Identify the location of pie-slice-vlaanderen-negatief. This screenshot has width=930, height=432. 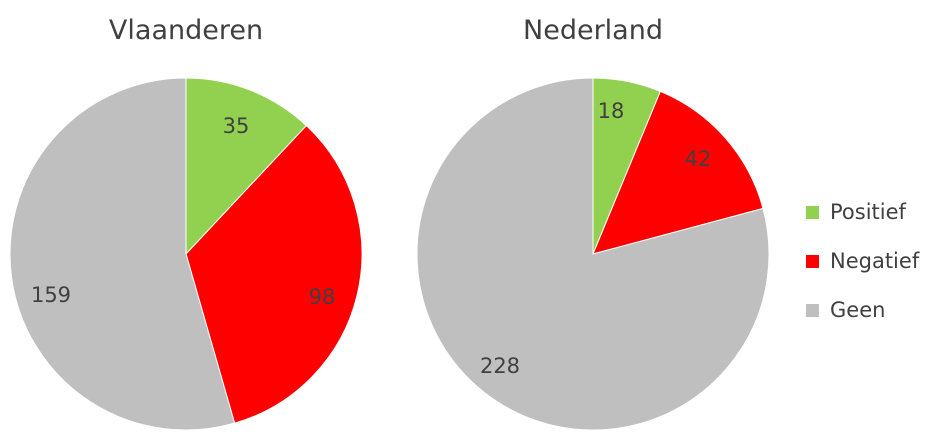
(274, 274).